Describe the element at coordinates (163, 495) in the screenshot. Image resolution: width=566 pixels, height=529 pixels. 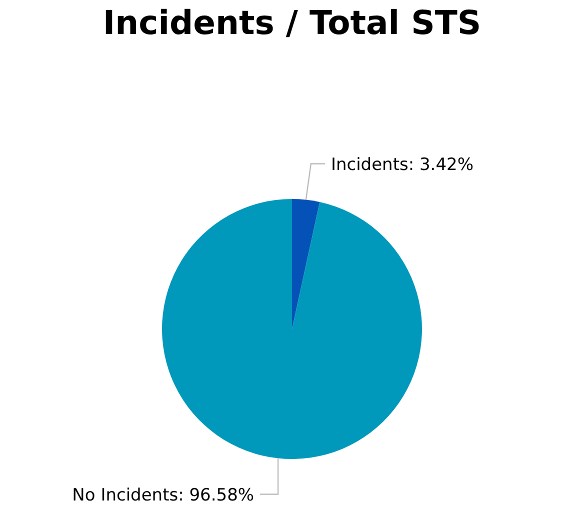
I see `slice-label: No Incidents: 96.58%` at that location.